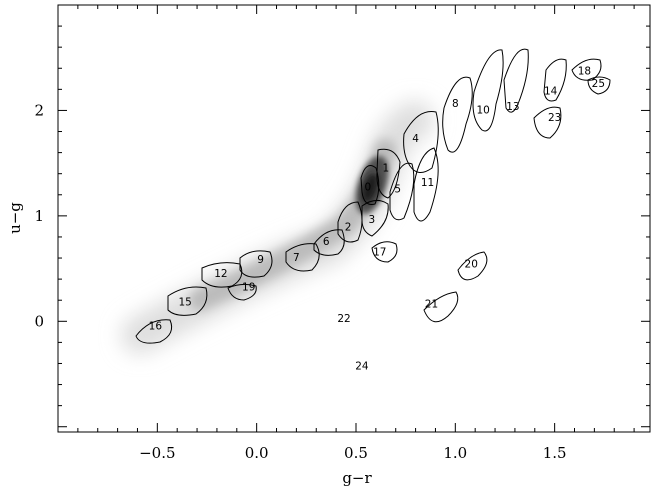 Image resolution: width=653 pixels, height=488 pixels. Describe the element at coordinates (551, 91) in the screenshot. I see `cluster-label-14: 14` at that location.